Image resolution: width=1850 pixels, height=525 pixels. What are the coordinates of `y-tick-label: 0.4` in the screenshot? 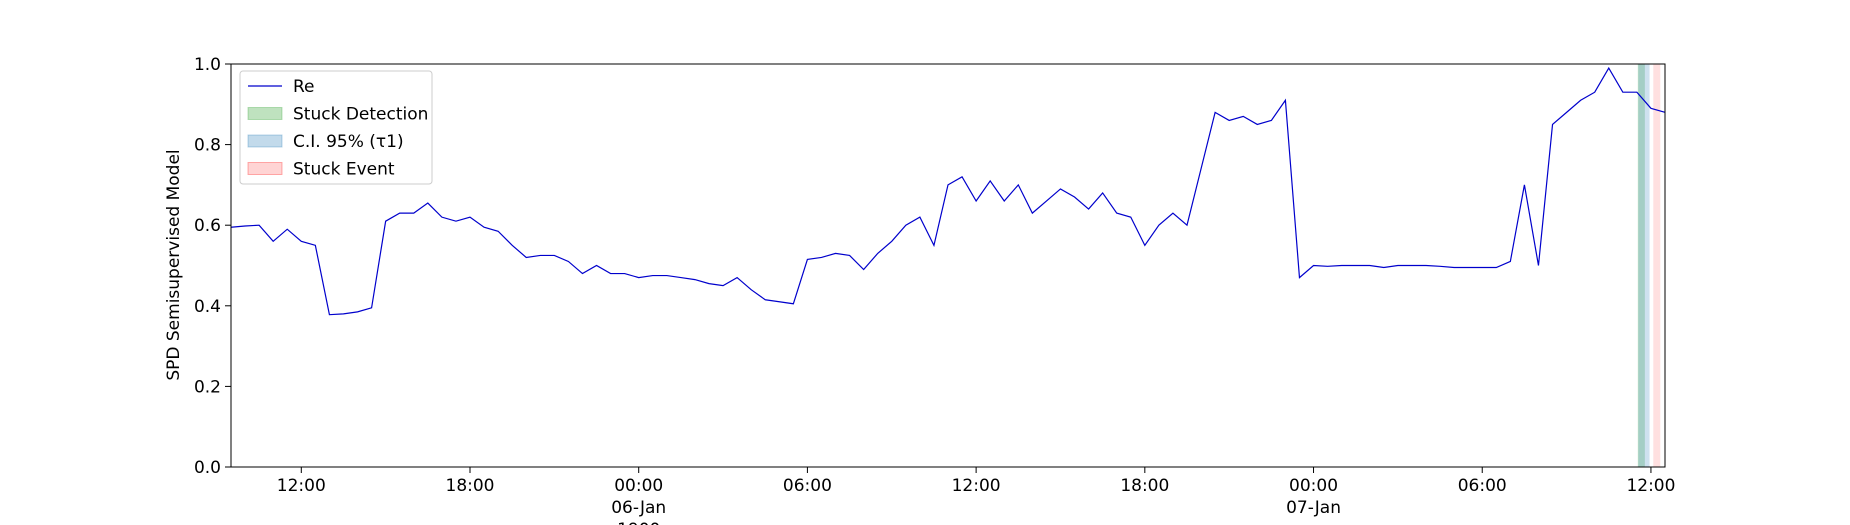 It's located at (207, 307).